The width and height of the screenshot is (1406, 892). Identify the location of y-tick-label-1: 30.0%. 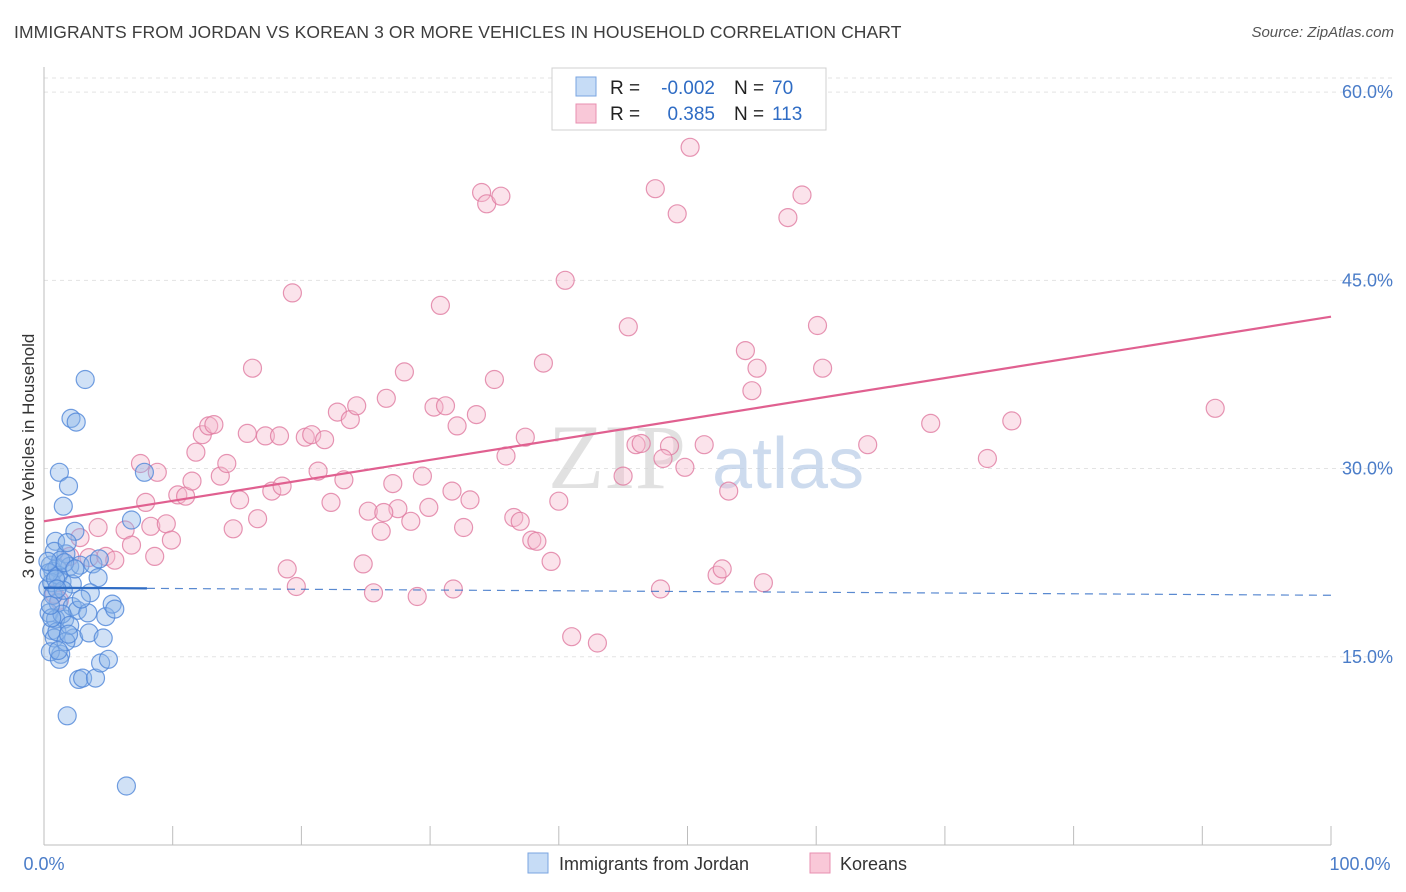
(1367, 469).